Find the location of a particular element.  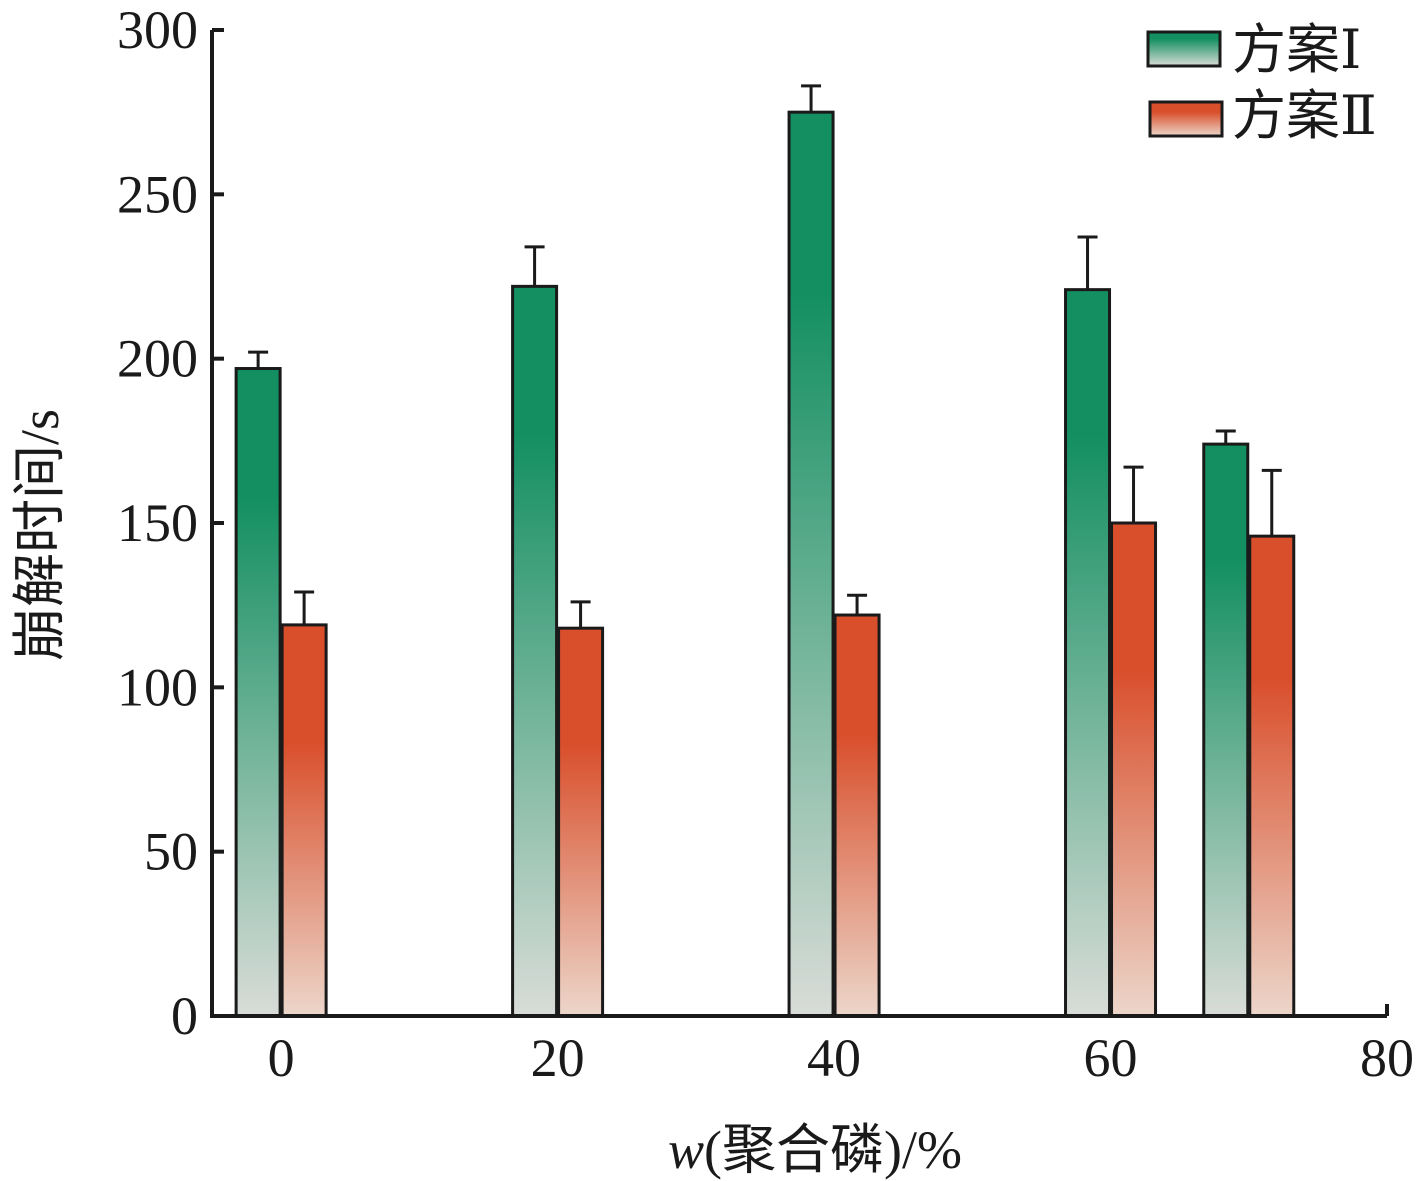

x-axis-title: w(聚合磷)/% is located at coordinates (815, 1150).